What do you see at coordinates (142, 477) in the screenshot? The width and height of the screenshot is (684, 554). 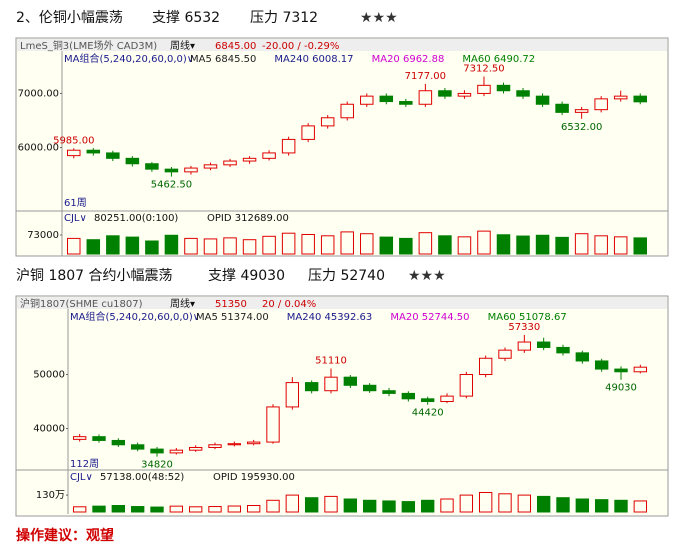 I see `volume-info: 57138.00(48:52)` at bounding box center [142, 477].